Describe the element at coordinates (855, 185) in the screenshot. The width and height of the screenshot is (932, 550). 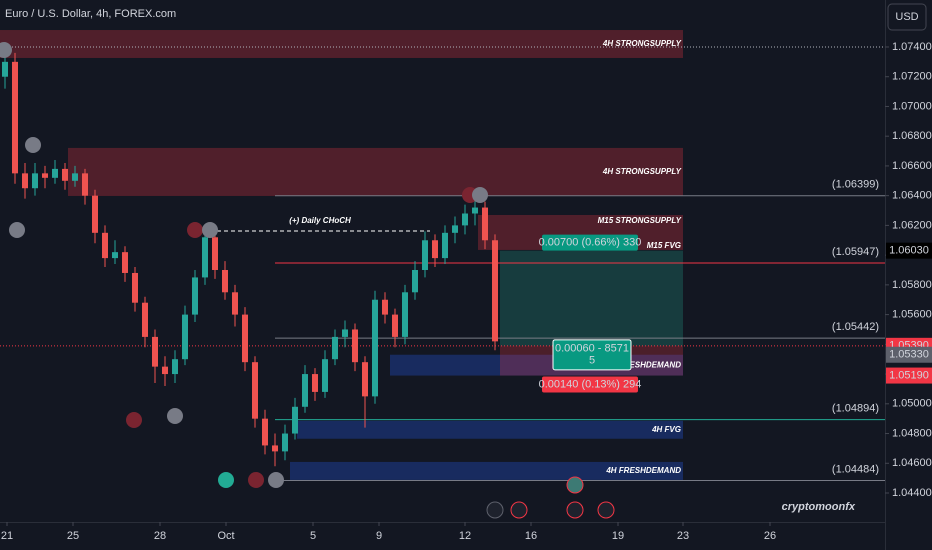
I see `level-label: (1.06399)` at that location.